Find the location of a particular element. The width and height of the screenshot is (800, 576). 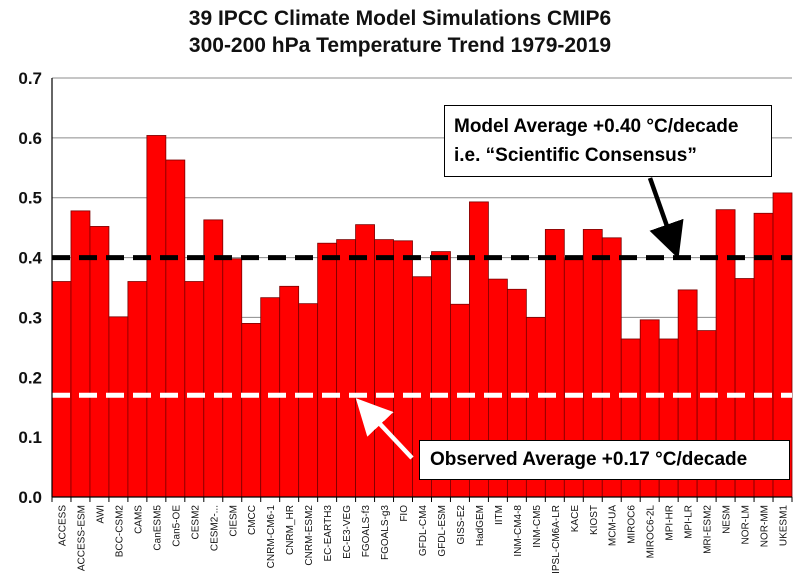

observed-average-callout: Observed Average +0.17 °C/decade is located at coordinates (604, 460).